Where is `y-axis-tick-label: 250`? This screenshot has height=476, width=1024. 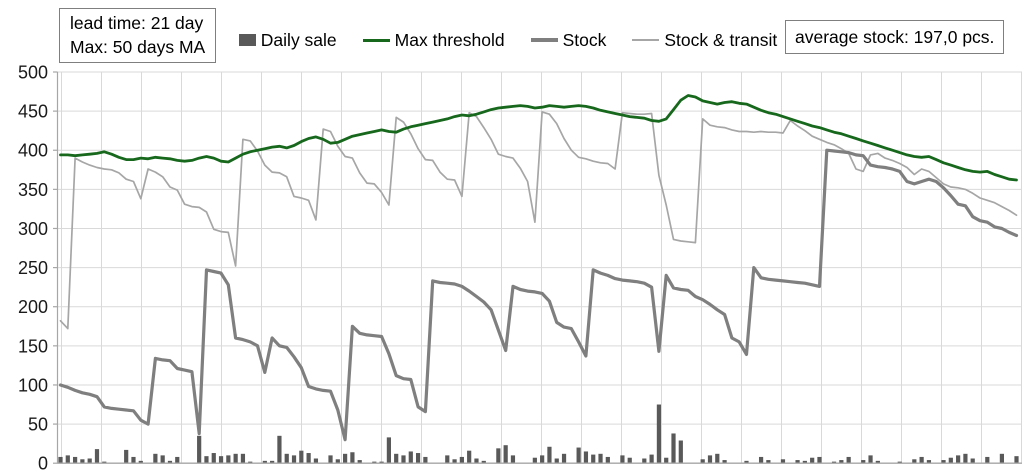 y-axis-tick-label: 250 is located at coordinates (33, 268).